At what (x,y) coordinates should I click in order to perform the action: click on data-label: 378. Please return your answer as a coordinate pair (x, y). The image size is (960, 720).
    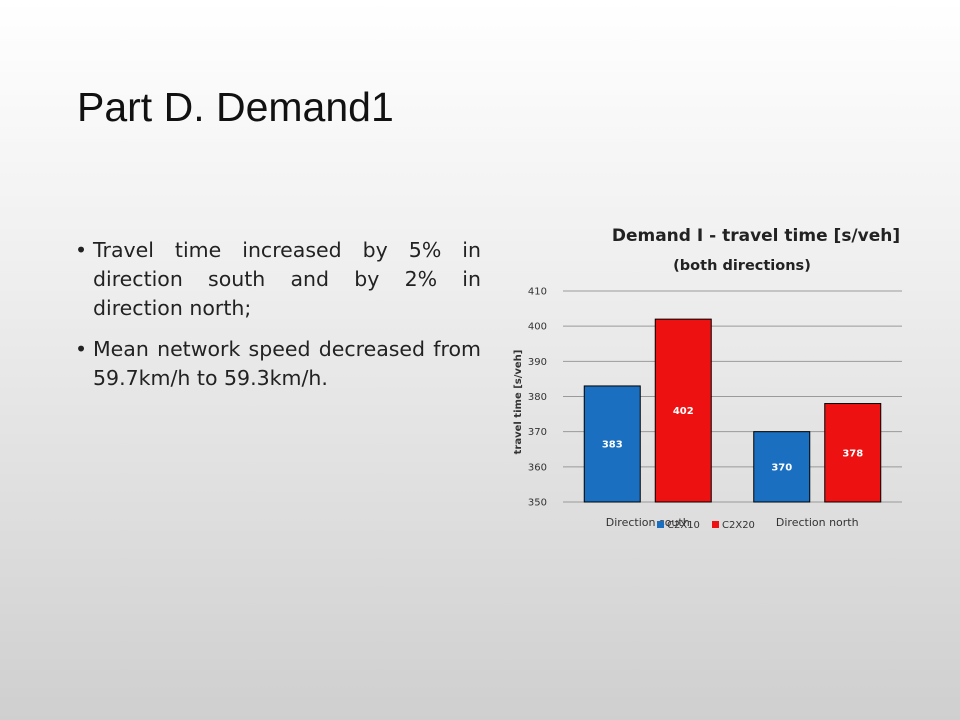
    Looking at the image, I should click on (852, 453).